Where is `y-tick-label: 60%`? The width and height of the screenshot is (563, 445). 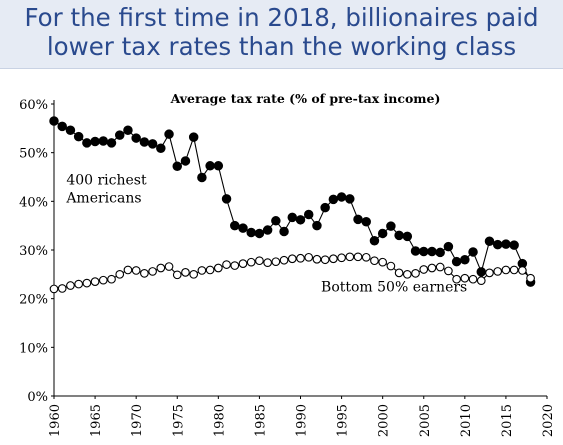 y-tick-label: 60% is located at coordinates (33, 105).